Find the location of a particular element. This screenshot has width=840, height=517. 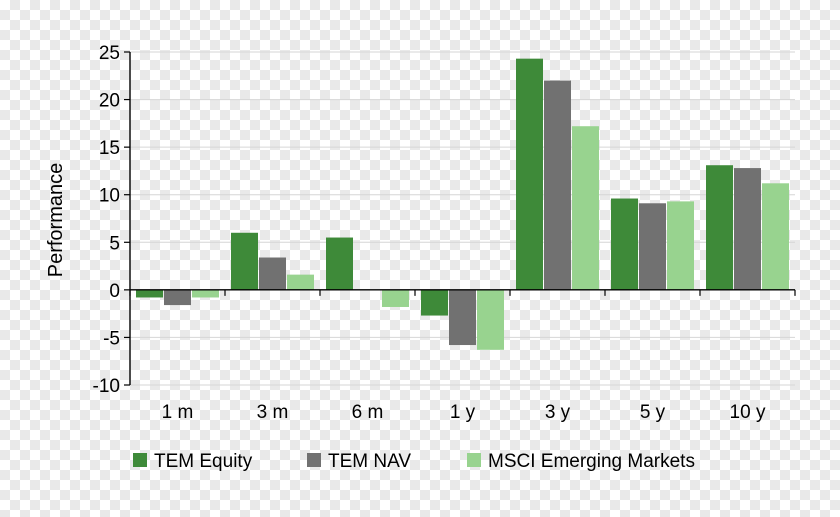

y-tick-label: 25 is located at coordinates (109, 53).